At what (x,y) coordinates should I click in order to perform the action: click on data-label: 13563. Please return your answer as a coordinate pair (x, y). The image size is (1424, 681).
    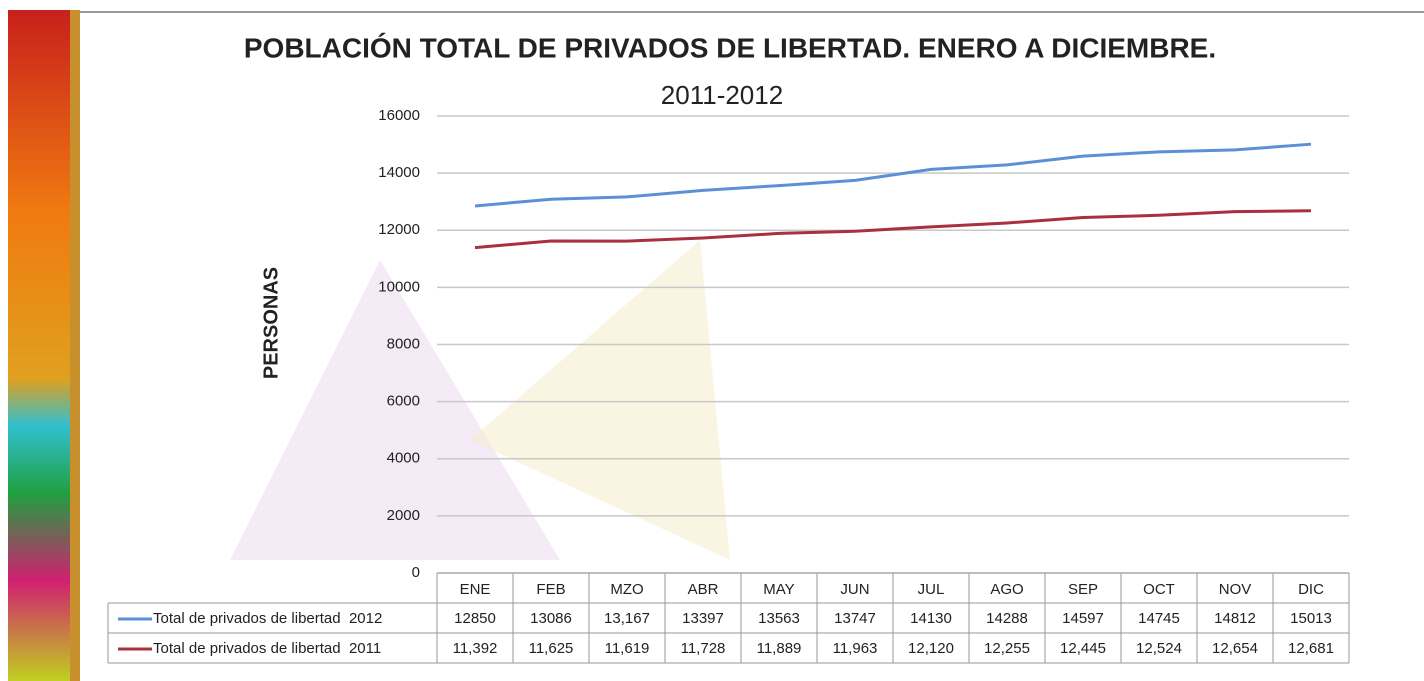
    Looking at the image, I should click on (779, 618).